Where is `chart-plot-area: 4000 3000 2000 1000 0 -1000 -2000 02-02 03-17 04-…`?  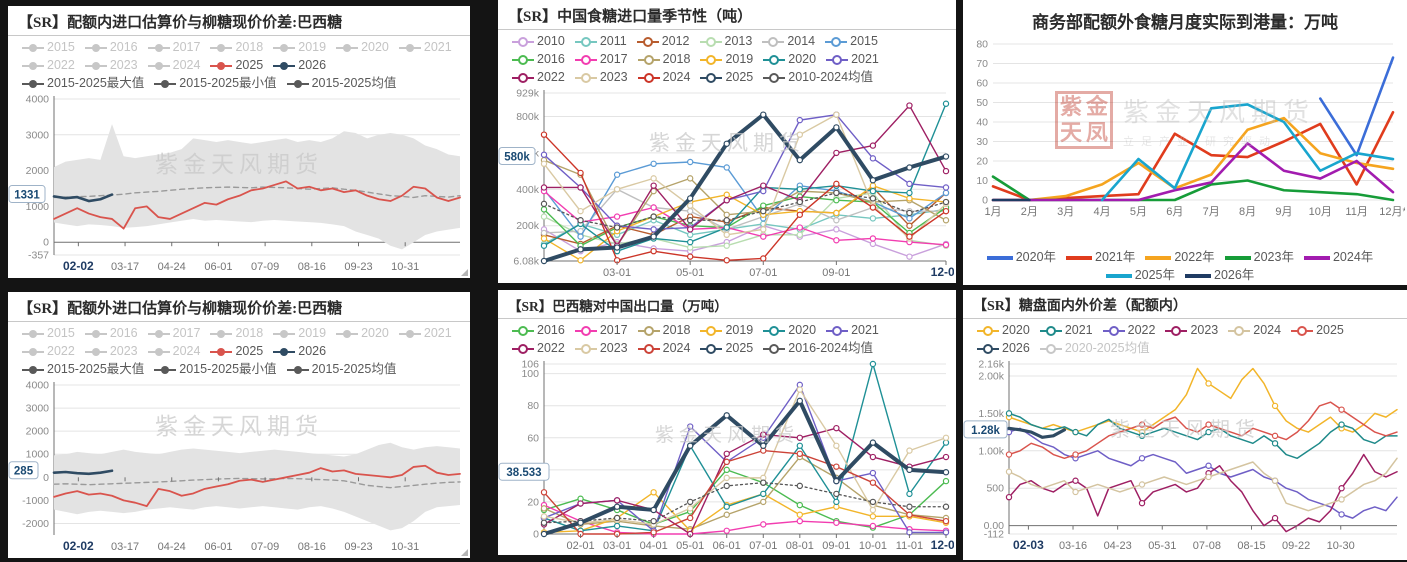 chart-plot-area: 4000 3000 2000 1000 0 -1000 -2000 02-02 03-17 04-… is located at coordinates (239, 468).